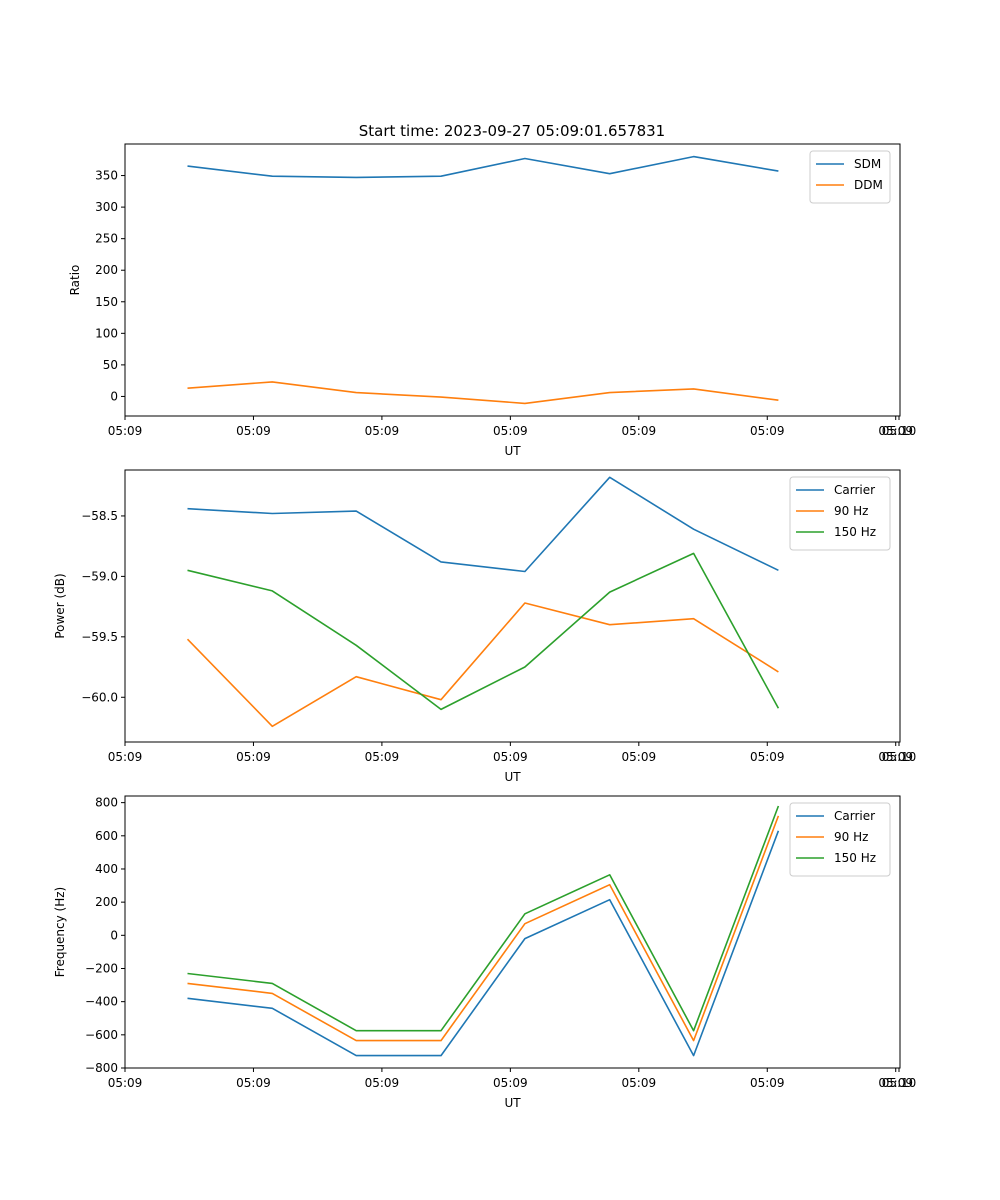 The width and height of the screenshot is (1000, 1200). Describe the element at coordinates (101, 1002) in the screenshot. I see `y-tick-label: −400` at that location.